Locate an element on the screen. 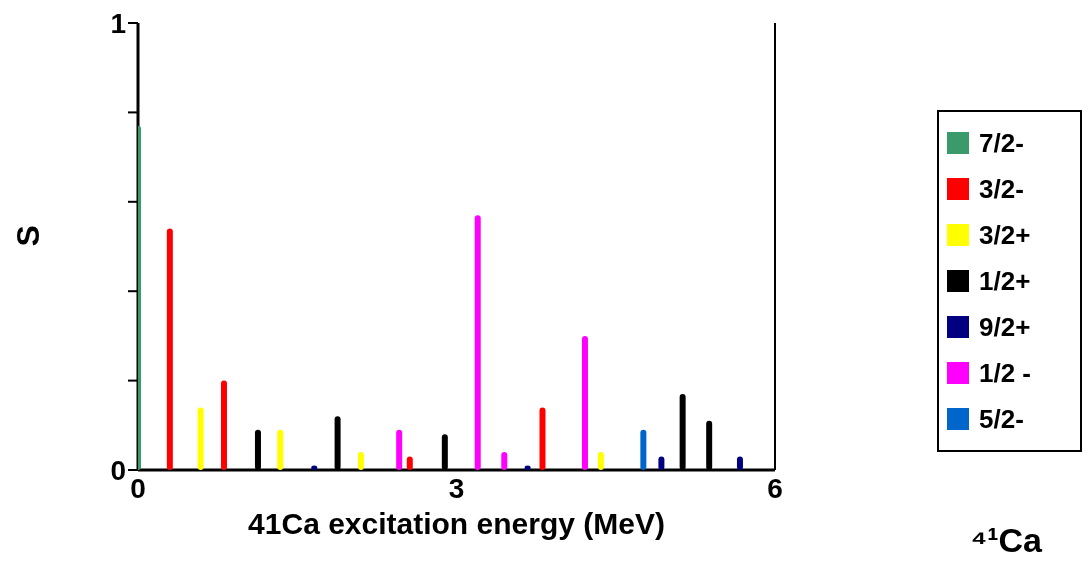 This screenshot has height=562, width=1090. text: ⁴¹Ca is located at coordinates (1006, 540).